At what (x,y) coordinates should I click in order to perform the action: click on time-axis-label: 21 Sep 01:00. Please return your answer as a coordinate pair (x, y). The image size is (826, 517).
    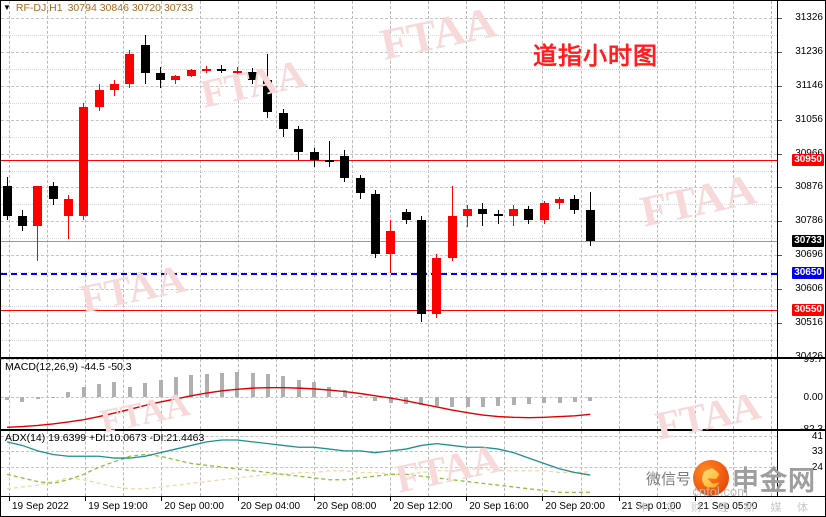
    Looking at the image, I should click on (651, 506).